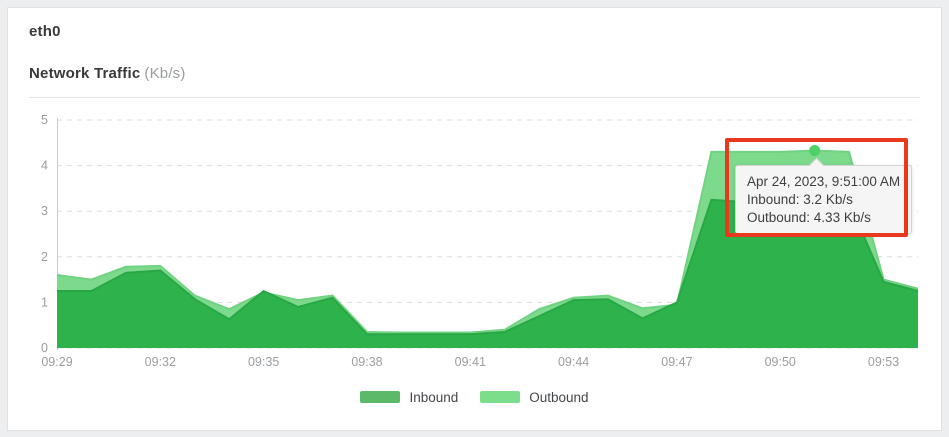 This screenshot has height=437, width=949. Describe the element at coordinates (780, 362) in the screenshot. I see `x-axis-tick-label: 09:50` at that location.